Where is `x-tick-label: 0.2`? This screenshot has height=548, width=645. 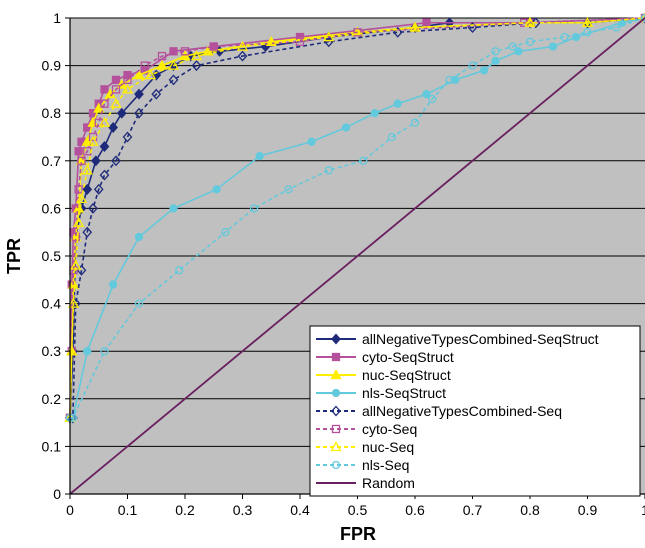 x-tick-label: 0.2 is located at coordinates (185, 510).